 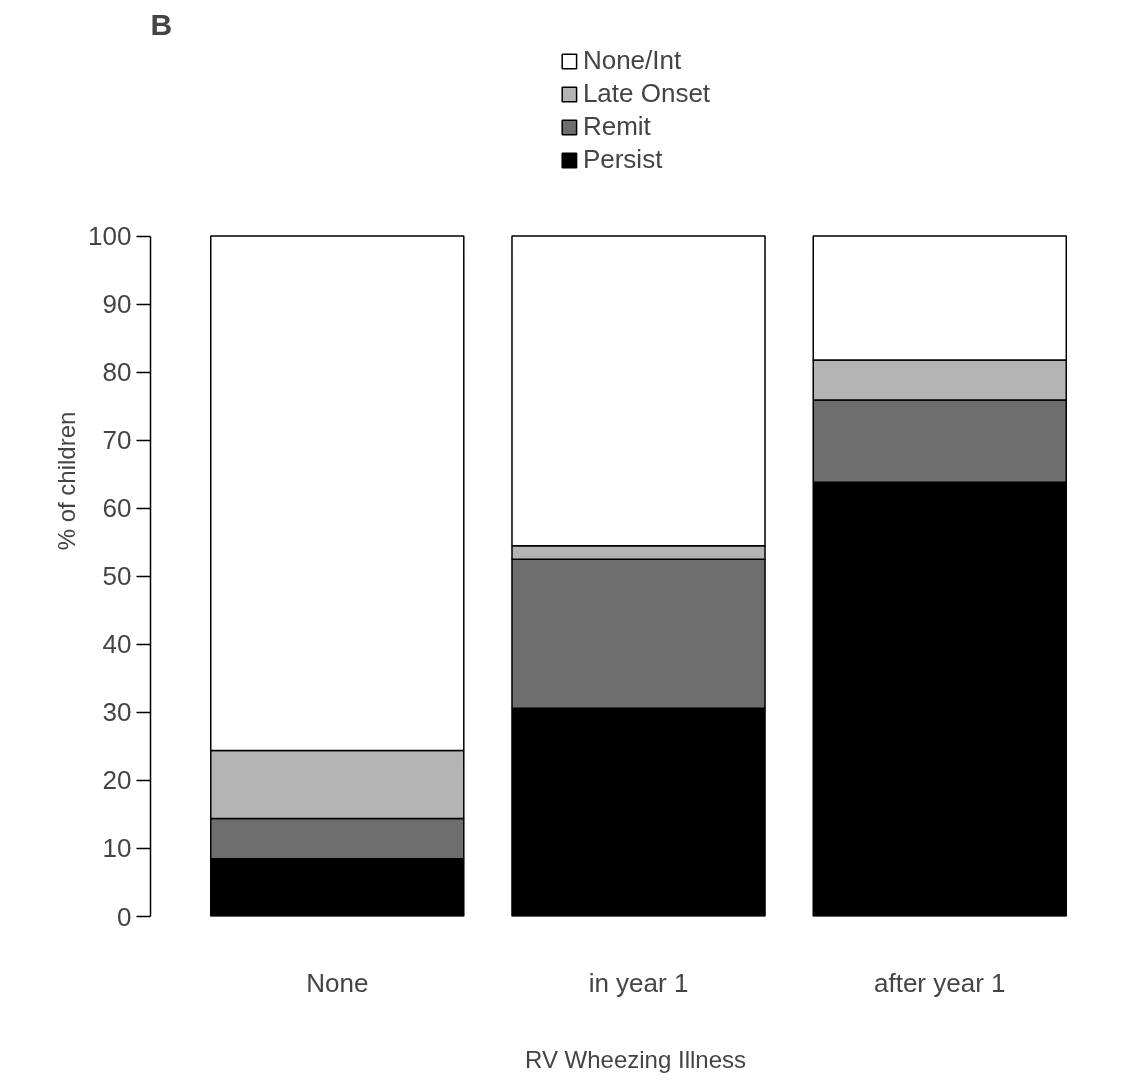 I want to click on legend-label: Late Onset, so click(x=646, y=93).